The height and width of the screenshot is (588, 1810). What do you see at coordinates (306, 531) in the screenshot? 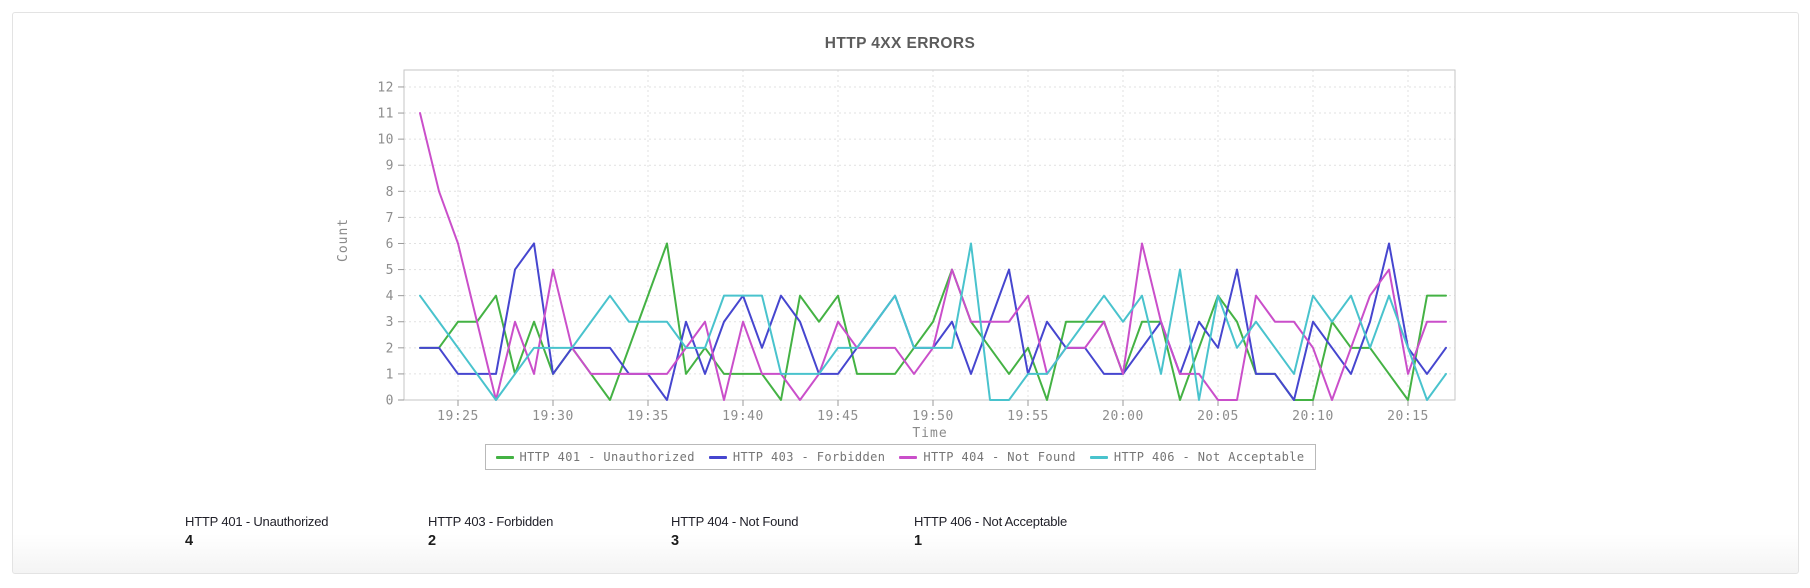
I see `stat-item-401: HTTP 401 - Unauthorized 4` at bounding box center [306, 531].